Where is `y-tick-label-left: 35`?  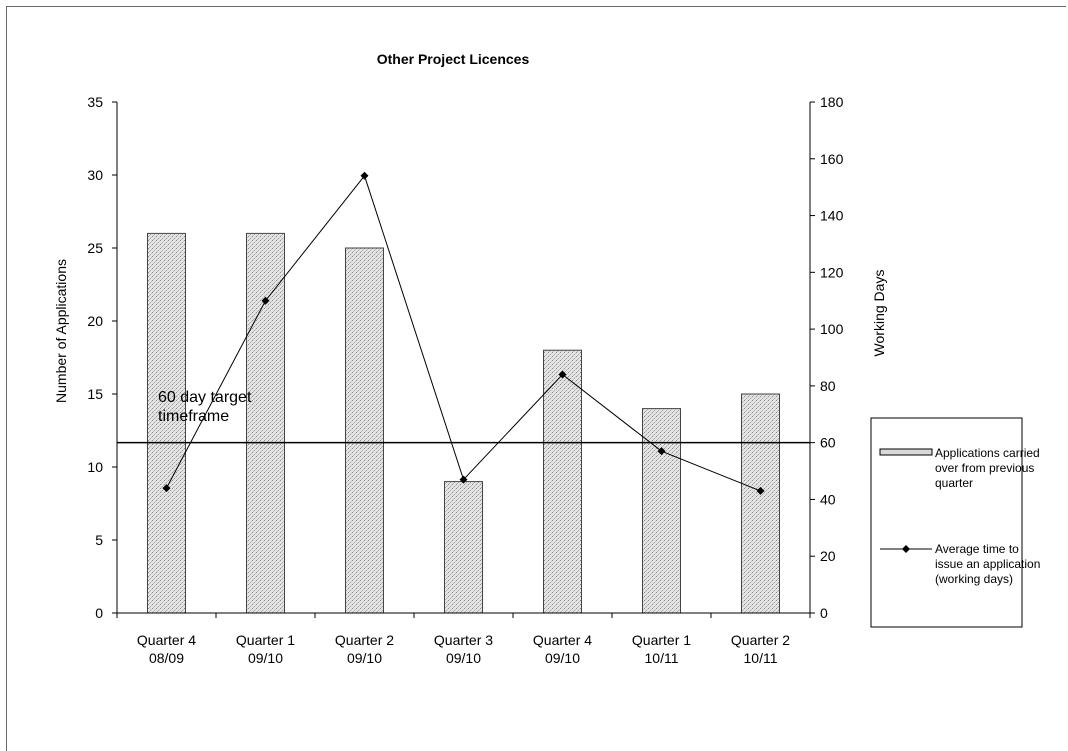 y-tick-label-left: 35 is located at coordinates (95, 102).